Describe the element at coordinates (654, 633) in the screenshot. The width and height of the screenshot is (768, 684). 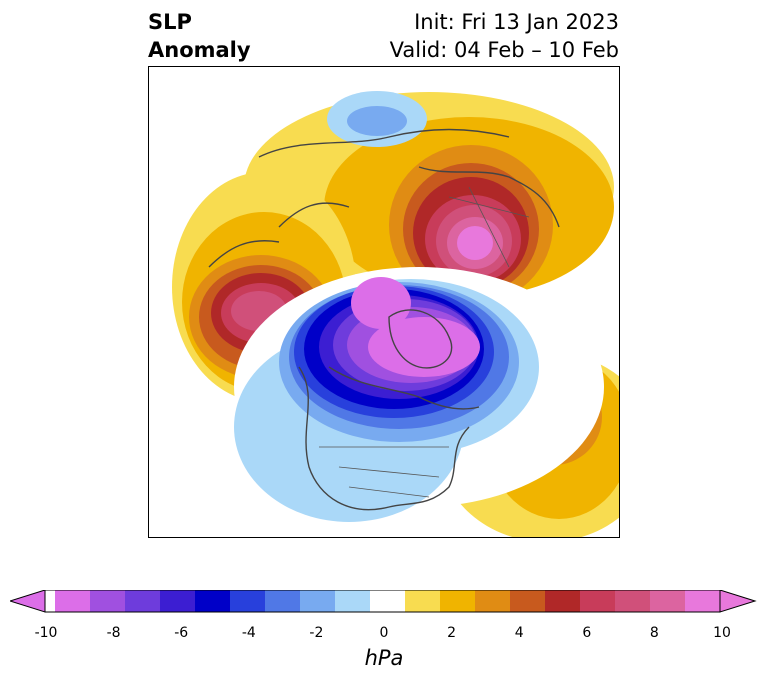
I see `colorbar-tick-label: 8` at that location.